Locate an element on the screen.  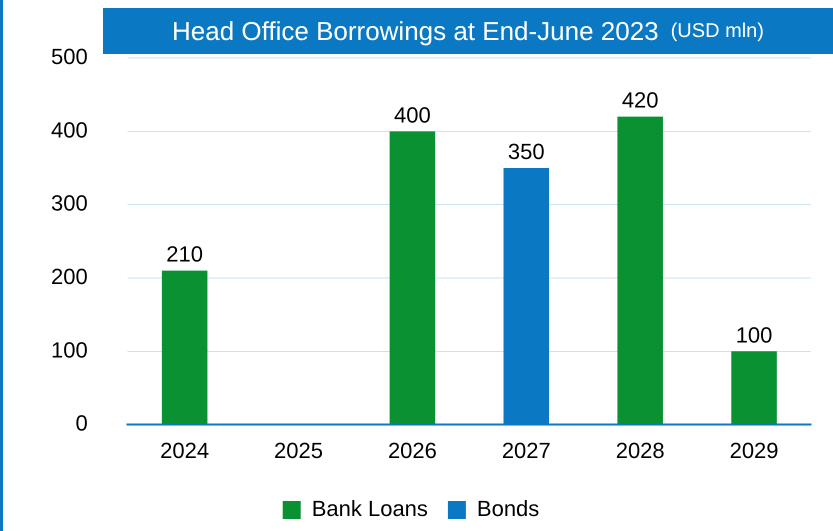
data-label: 420 is located at coordinates (640, 100).